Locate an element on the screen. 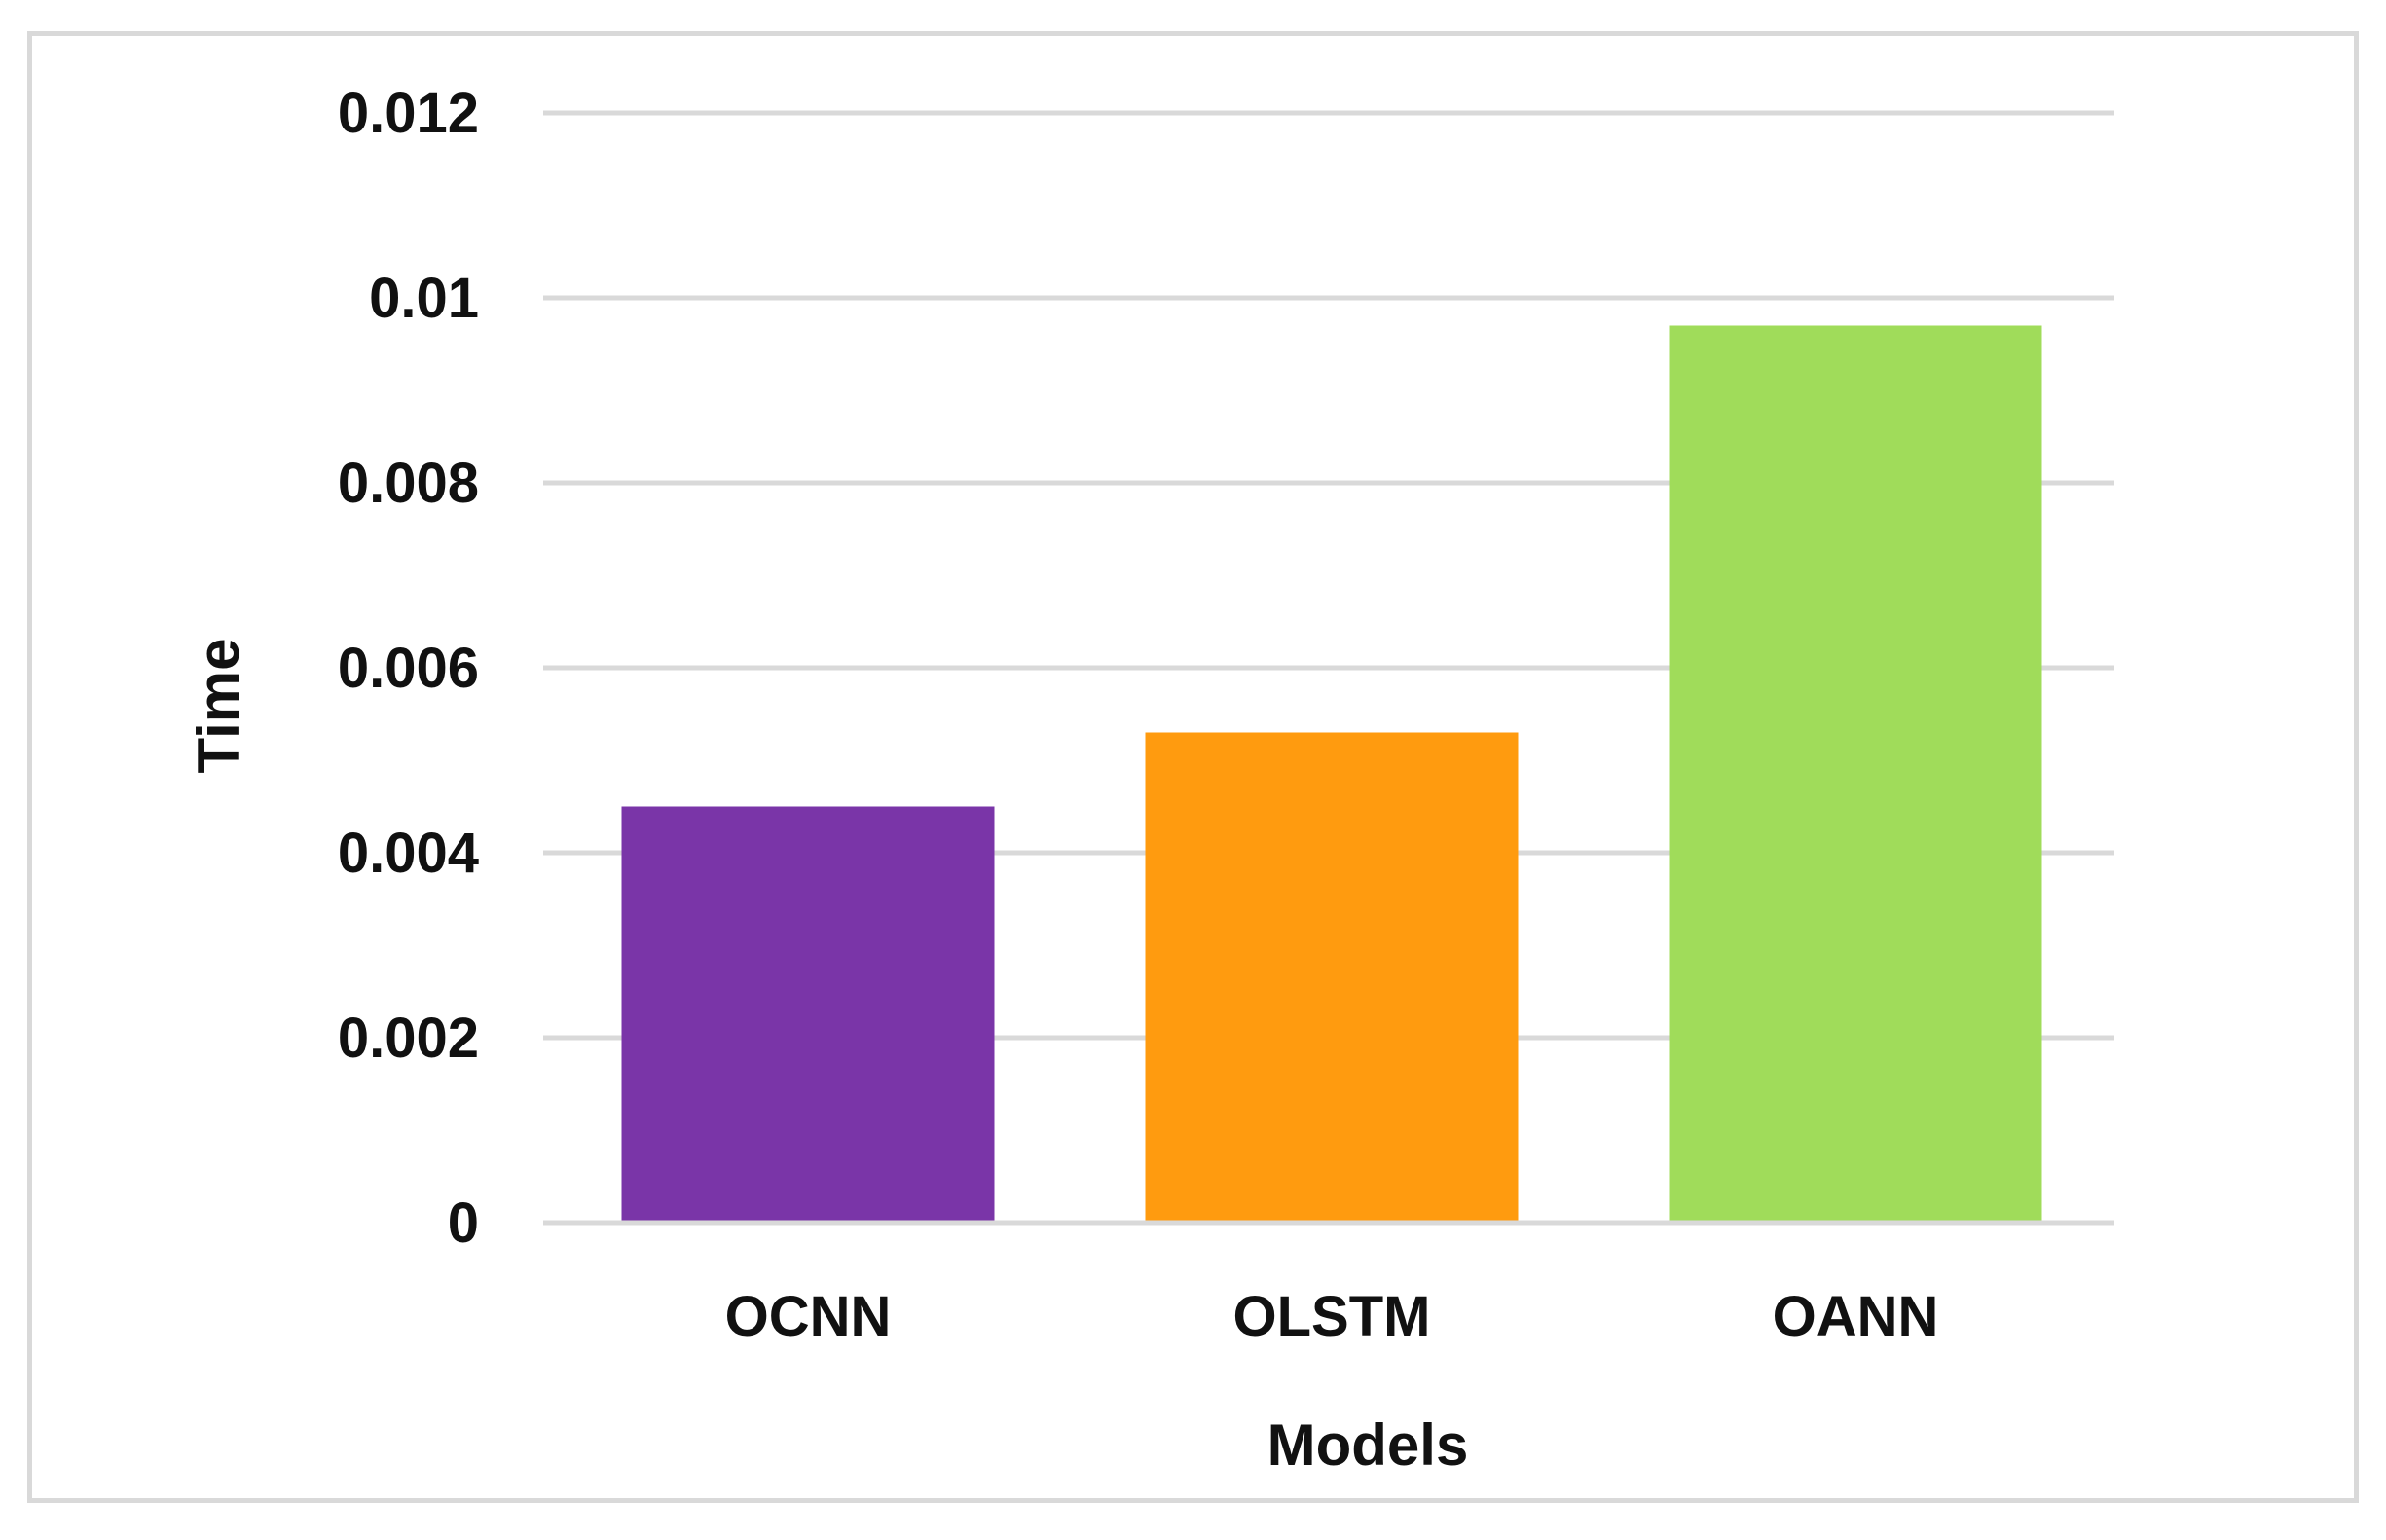  x-tick-label: OLSTM is located at coordinates (1332, 1316).